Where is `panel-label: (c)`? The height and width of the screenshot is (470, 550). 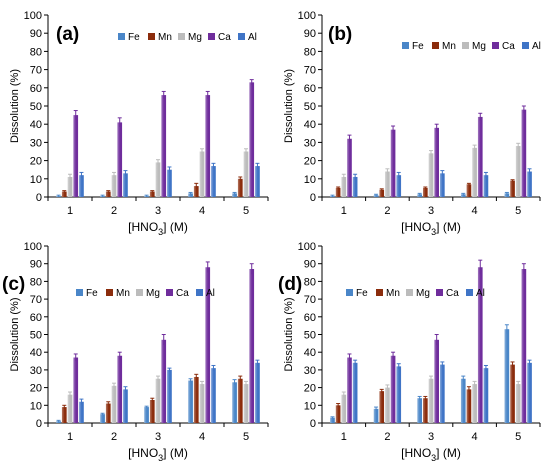
panel-label: (c) is located at coordinates (13, 284).